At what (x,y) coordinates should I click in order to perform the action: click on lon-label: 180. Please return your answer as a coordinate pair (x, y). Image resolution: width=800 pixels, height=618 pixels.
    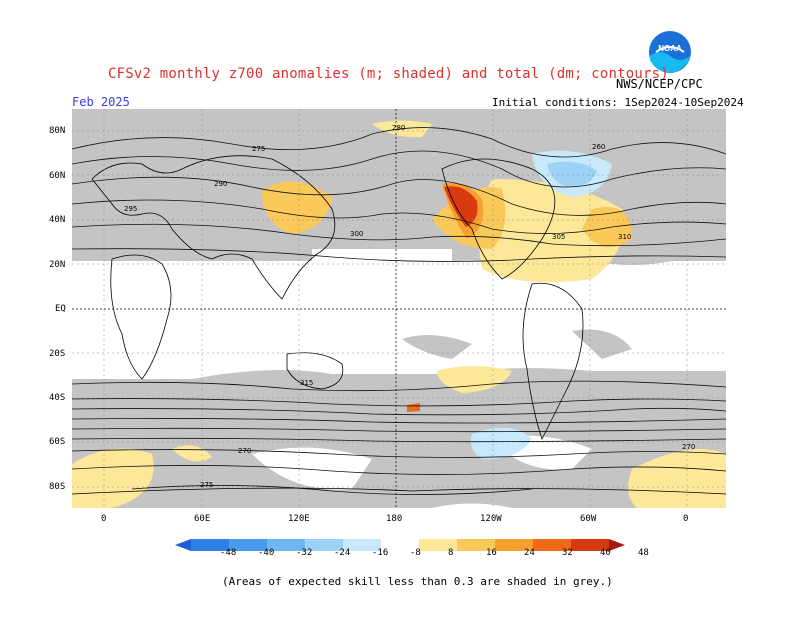
    Looking at the image, I should click on (394, 519).